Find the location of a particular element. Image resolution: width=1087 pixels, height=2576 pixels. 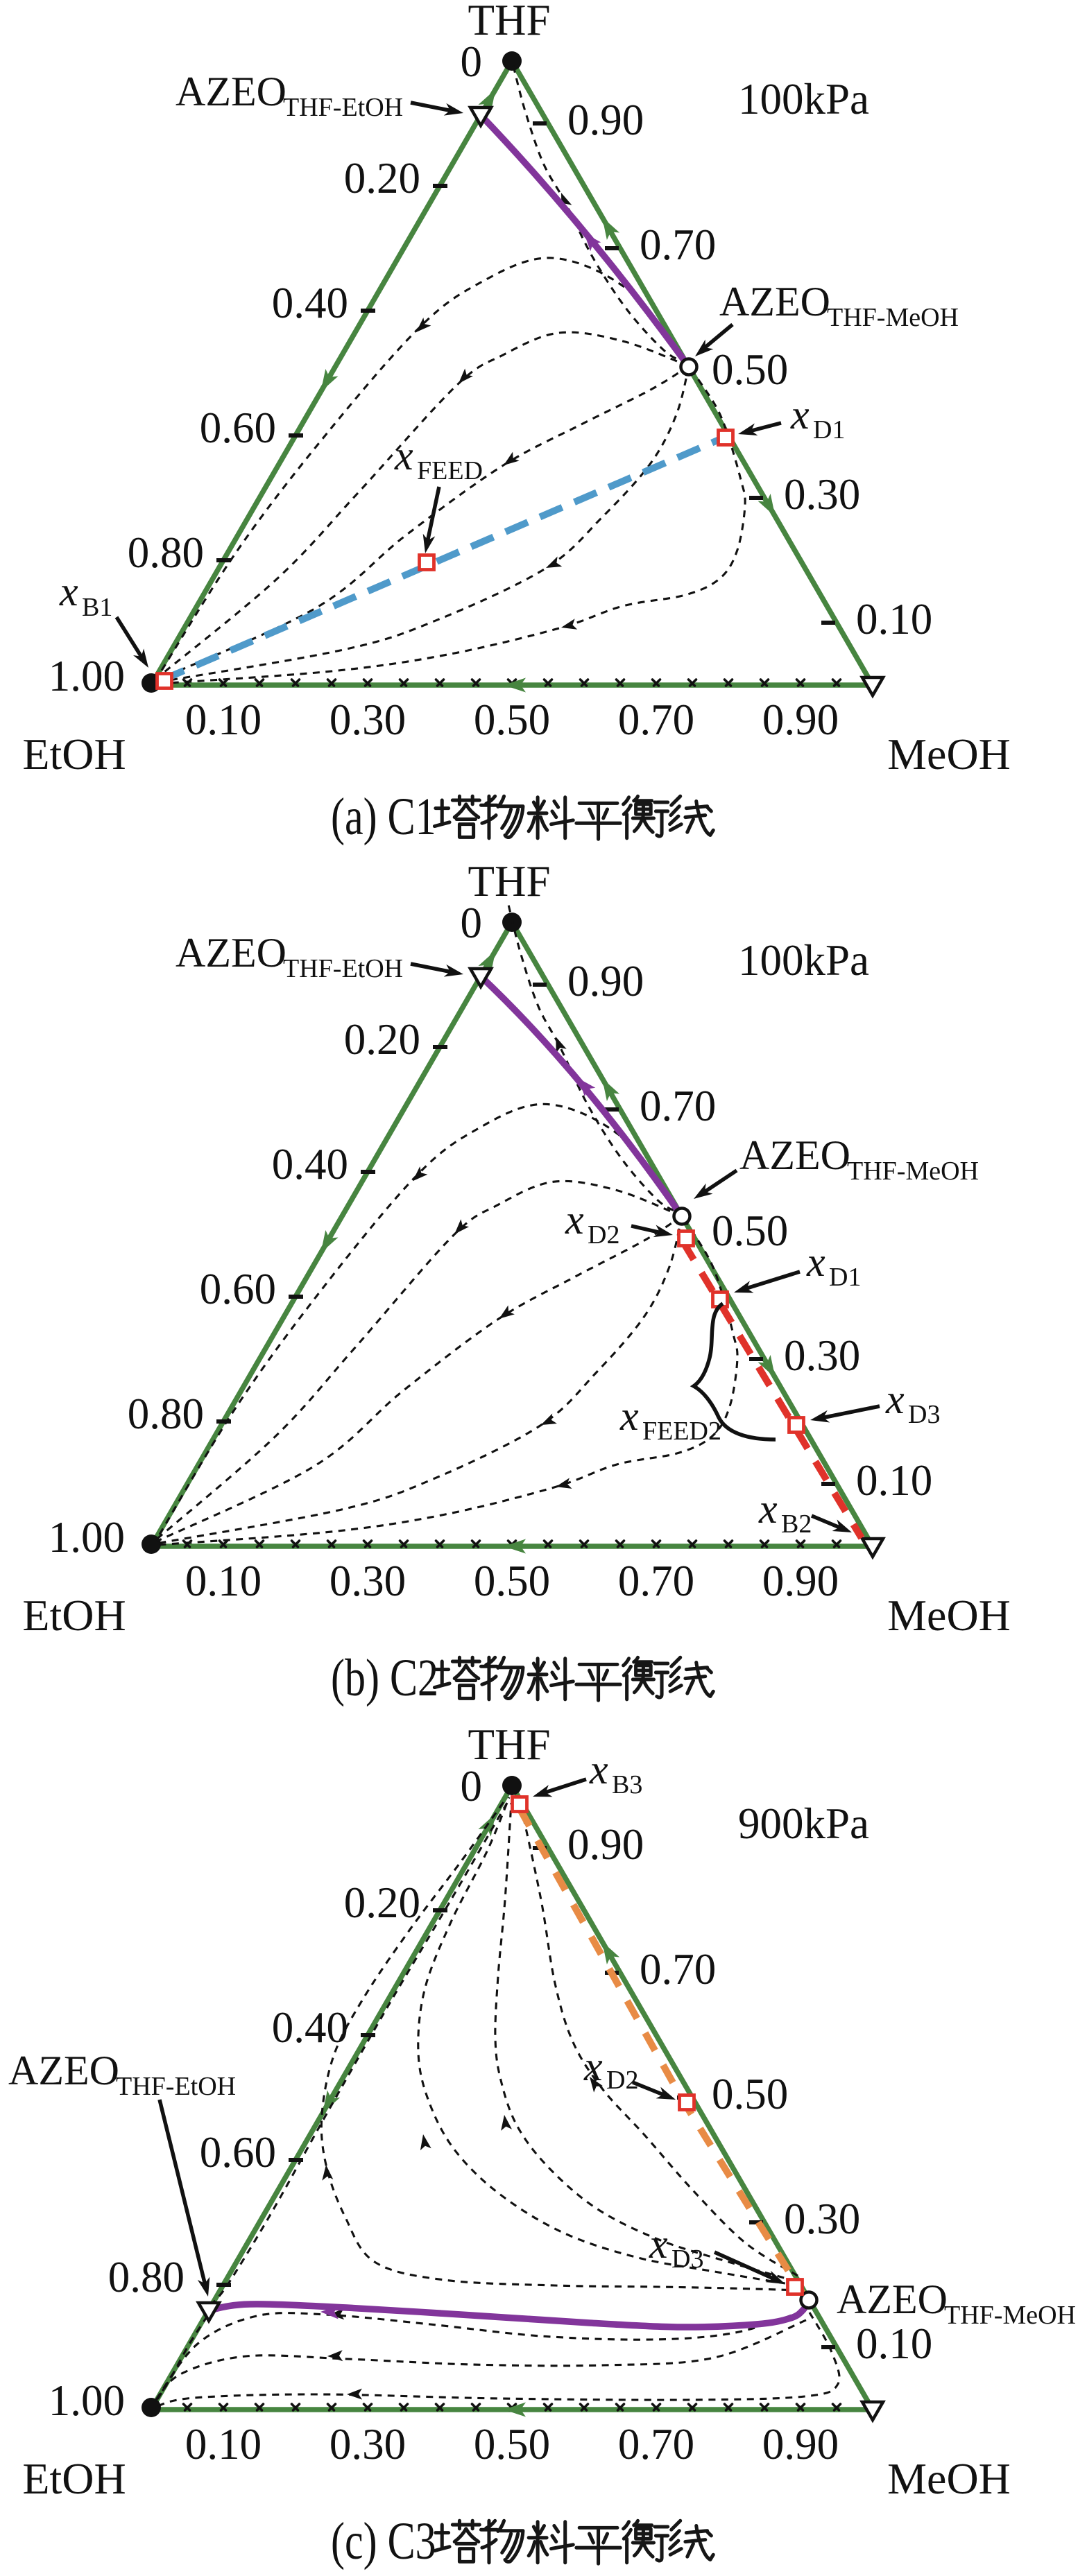

svg-text: B1 is located at coordinates (97, 607).